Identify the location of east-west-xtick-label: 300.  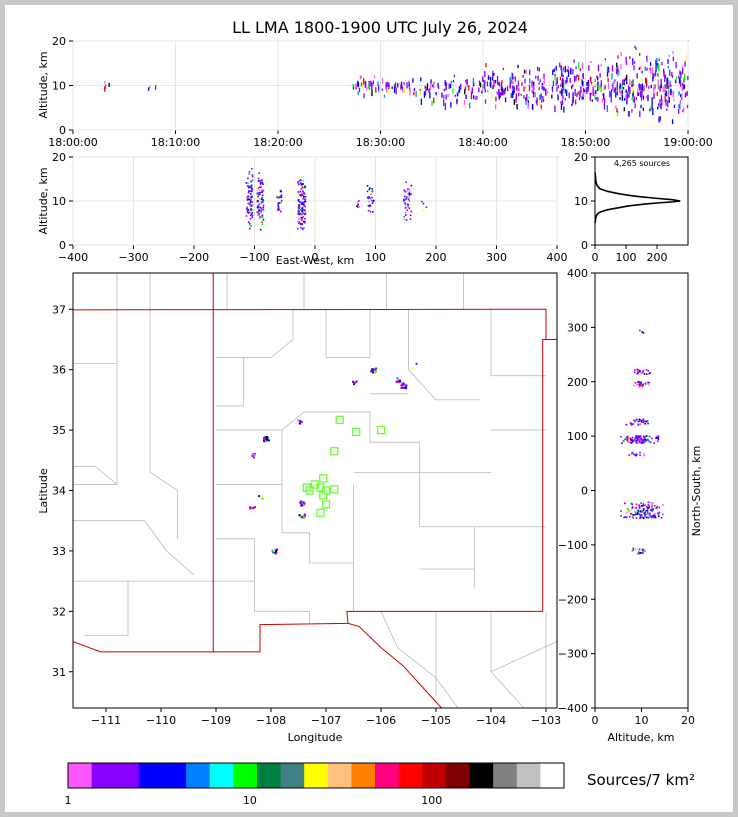
(496, 257).